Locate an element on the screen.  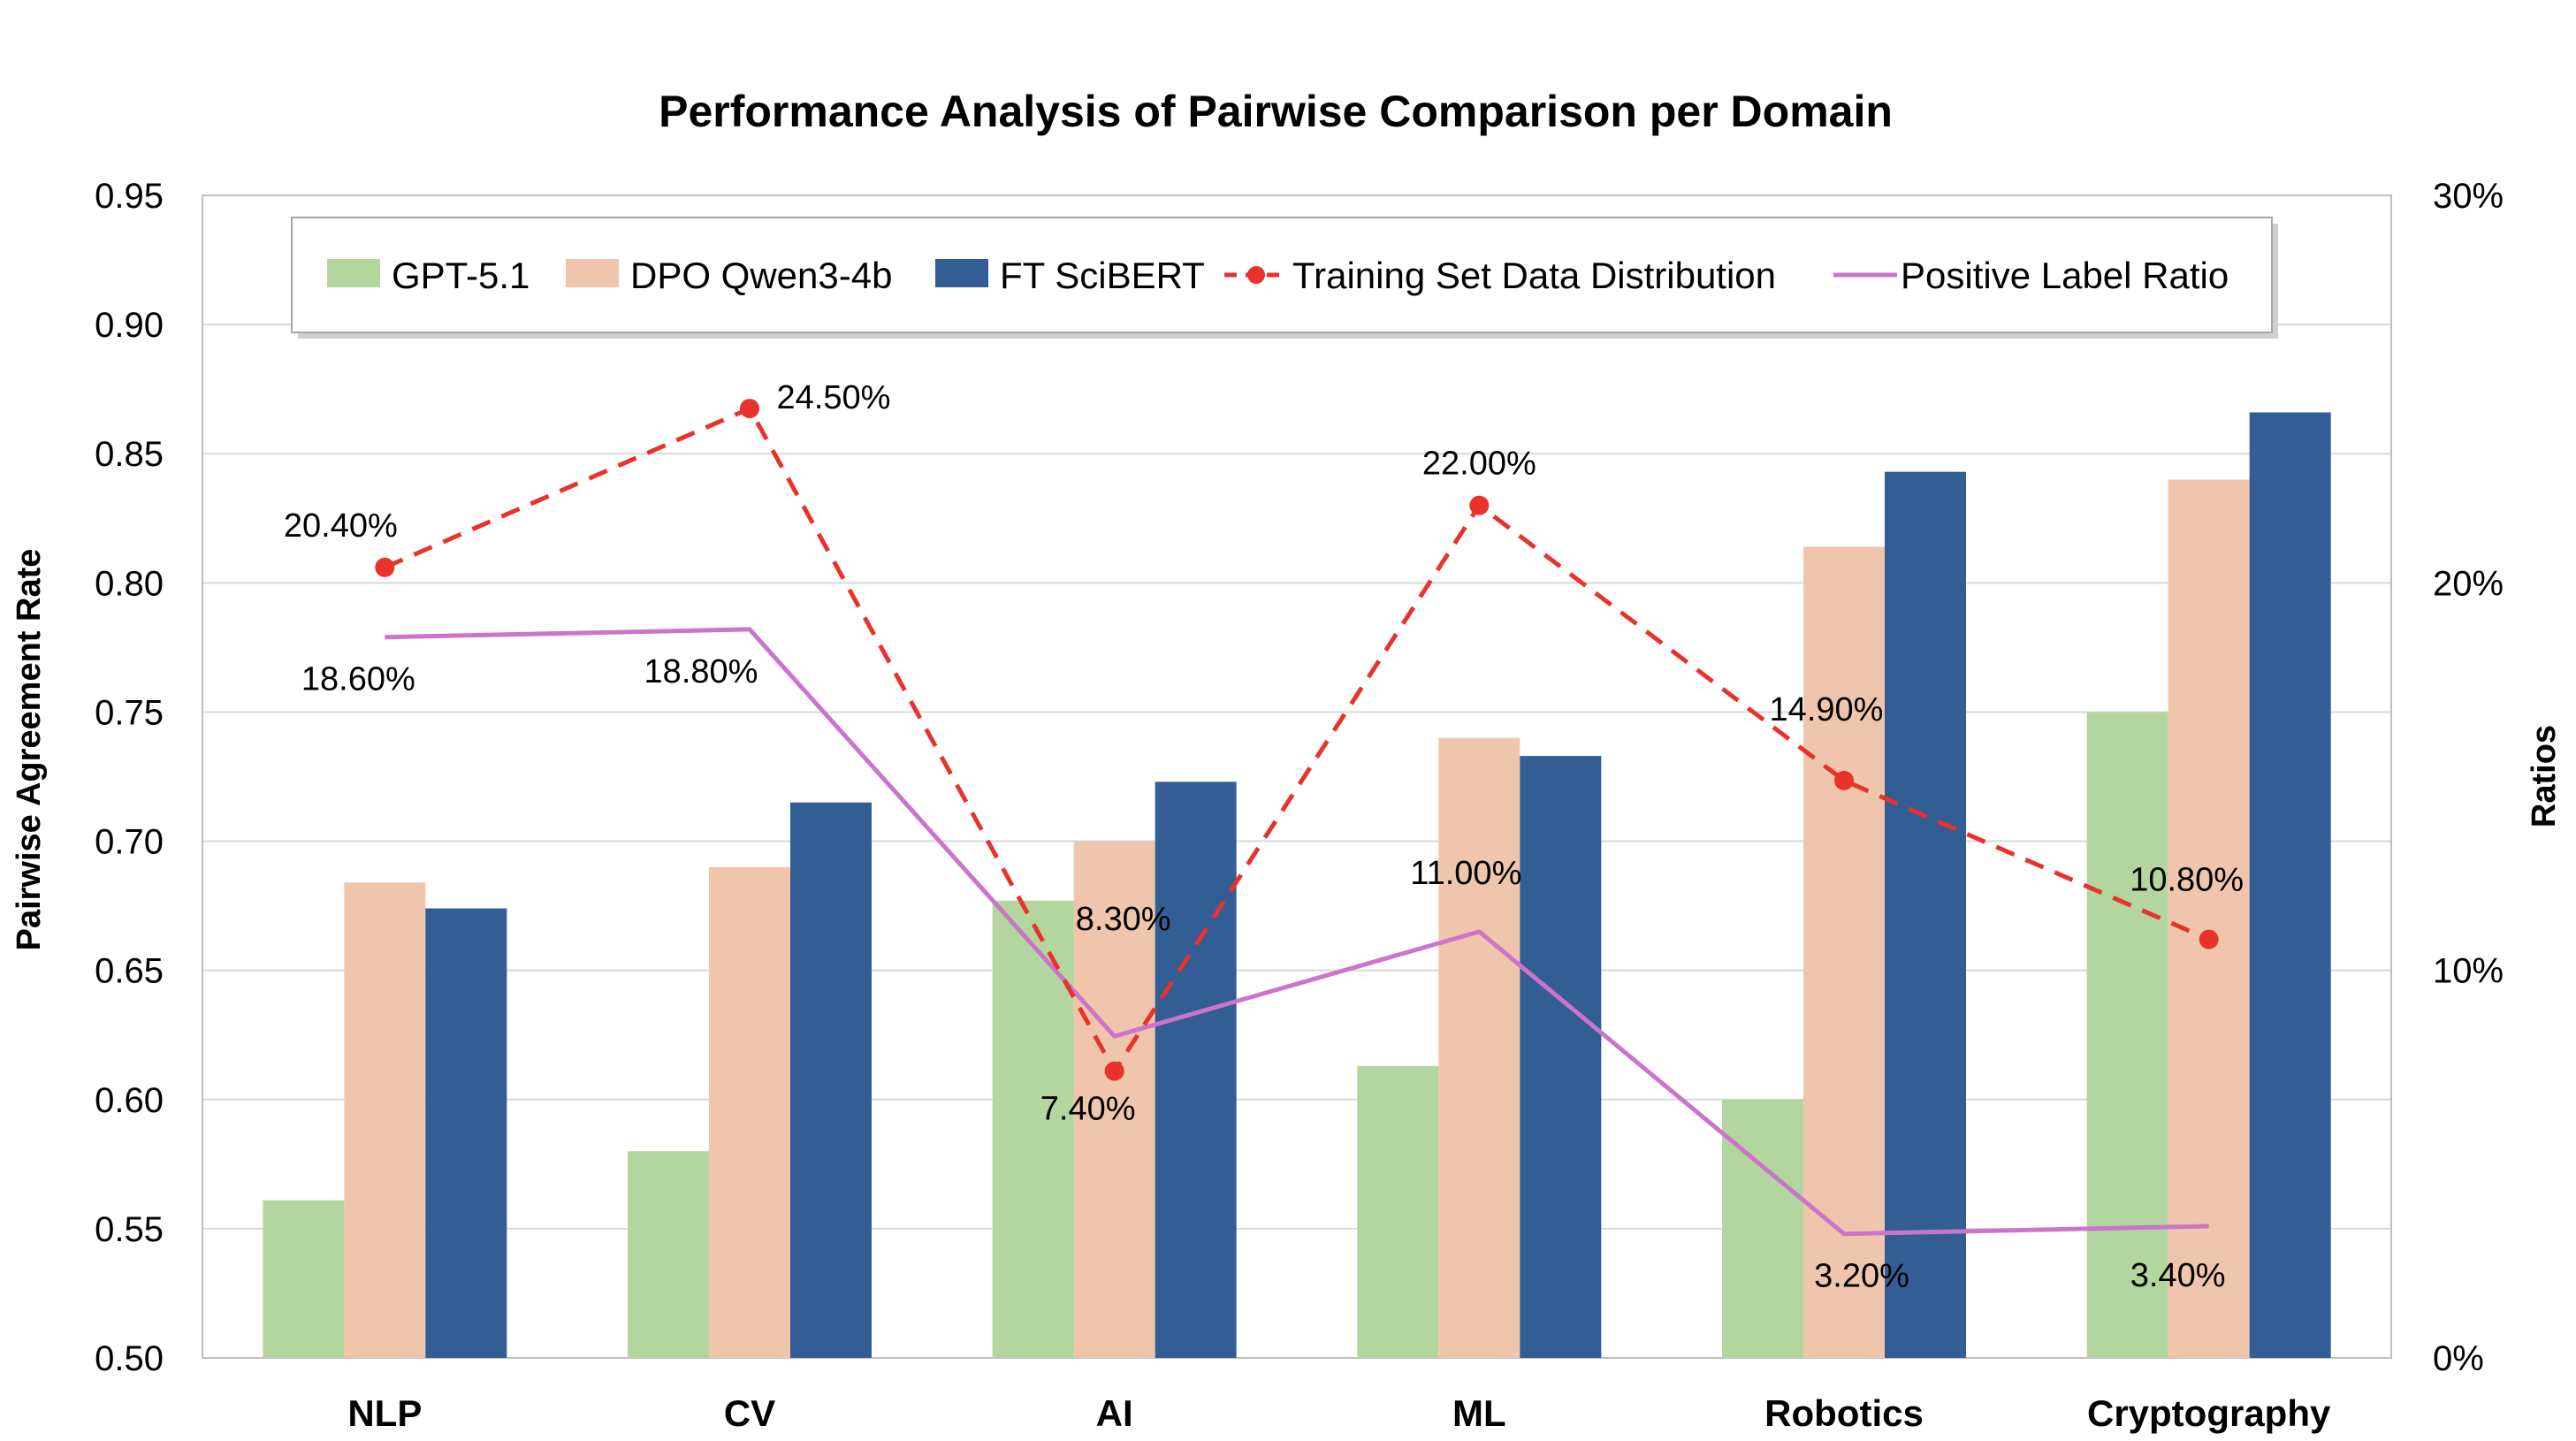
data-label-positive-ratio: 8.30% is located at coordinates (1123, 919).